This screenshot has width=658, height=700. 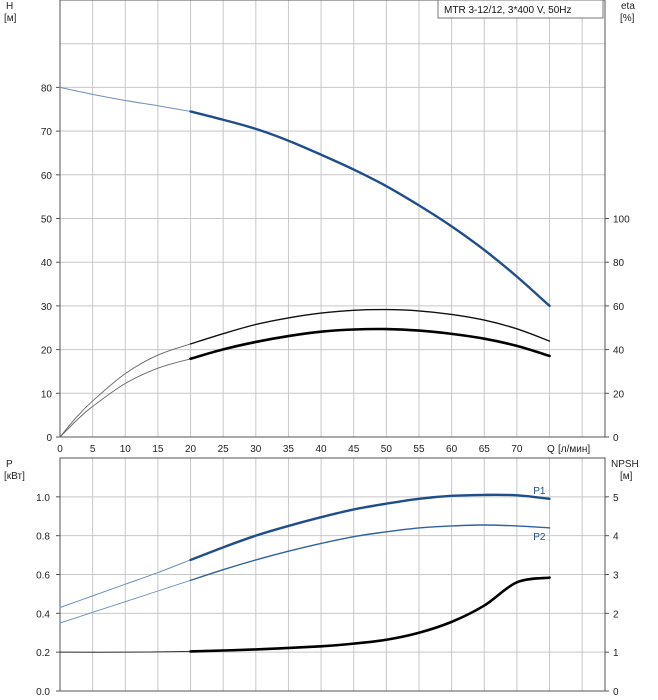 I want to click on legend-box, so click(x=520, y=9).